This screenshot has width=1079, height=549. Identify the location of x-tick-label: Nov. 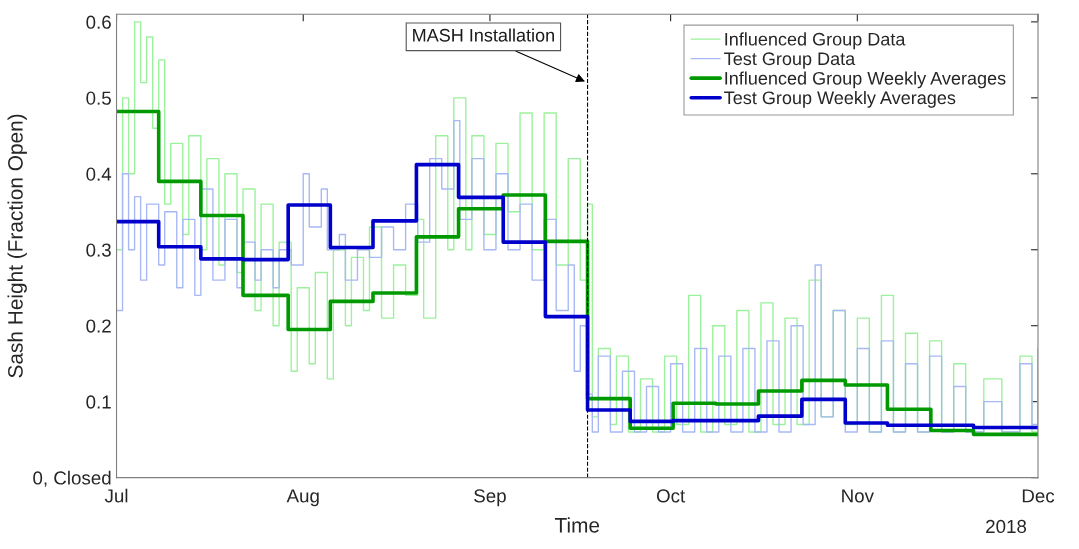
(858, 496).